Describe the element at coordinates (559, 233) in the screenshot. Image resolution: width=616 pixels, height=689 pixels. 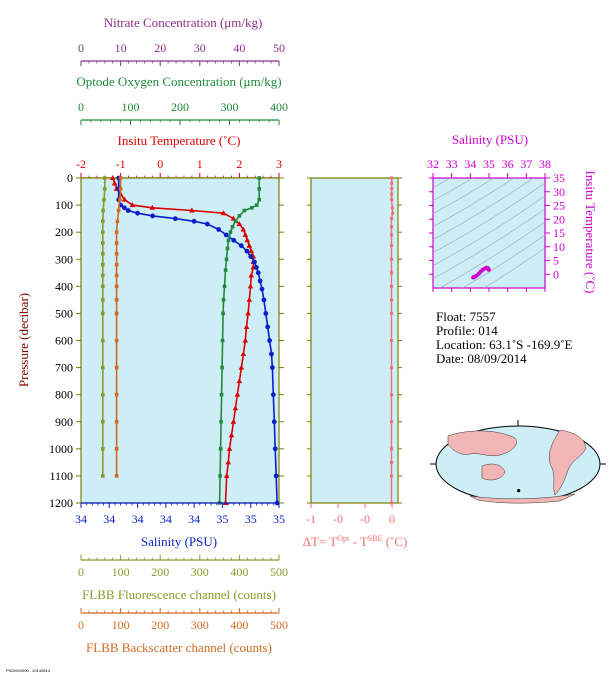
I see `ts-y-tick-label: 15` at that location.